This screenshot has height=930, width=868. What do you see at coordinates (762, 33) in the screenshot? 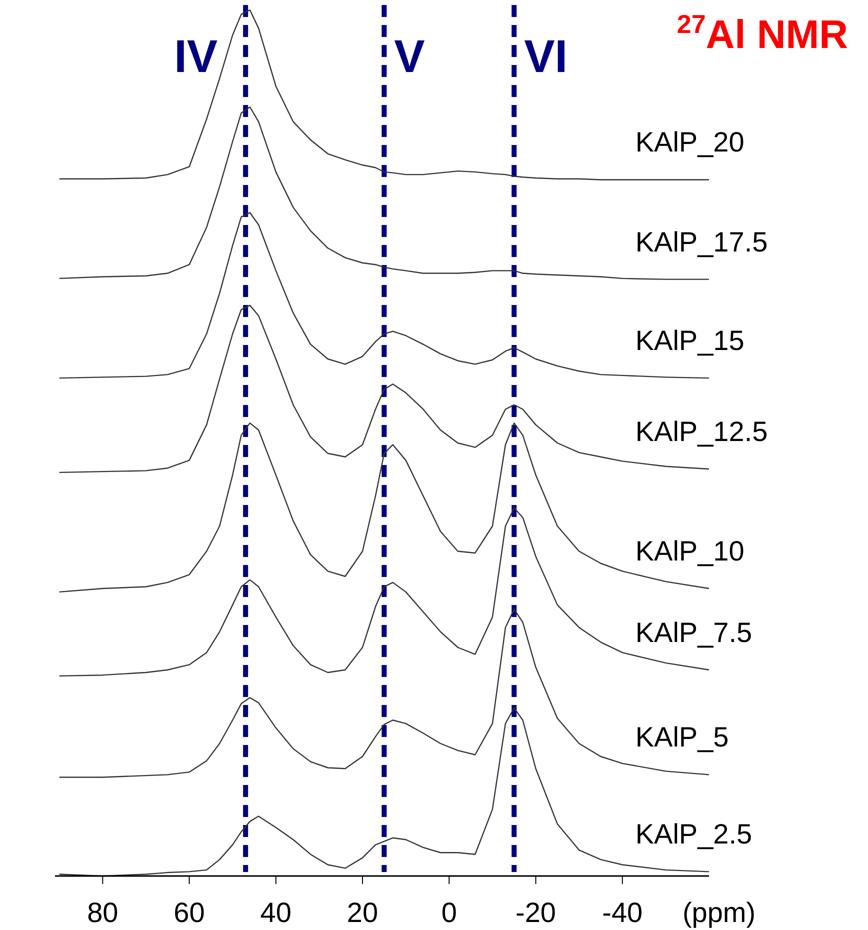
I see `chart-title: $^{27}$Al NMR` at bounding box center [762, 33].